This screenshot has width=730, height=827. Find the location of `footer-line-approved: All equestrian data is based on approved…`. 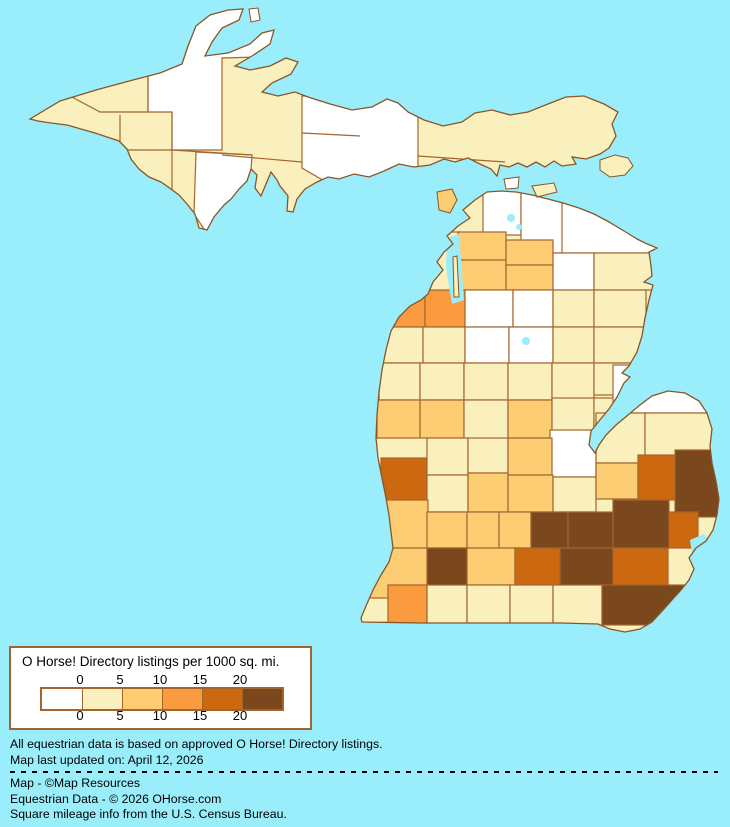

footer-line-approved: All equestrian data is based on approved… is located at coordinates (196, 744).